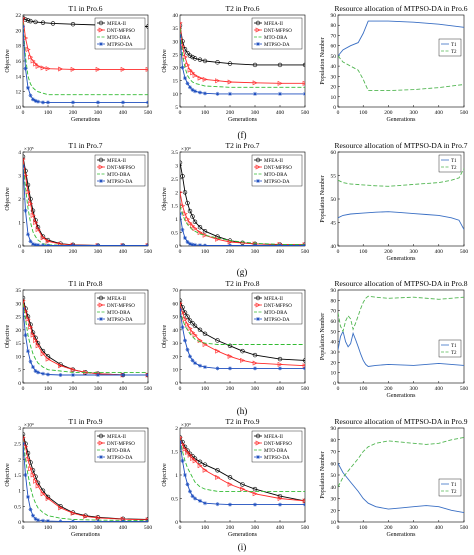  Describe the element at coordinates (334, 224) in the screenshot. I see `y-tick-label: 45` at that location.